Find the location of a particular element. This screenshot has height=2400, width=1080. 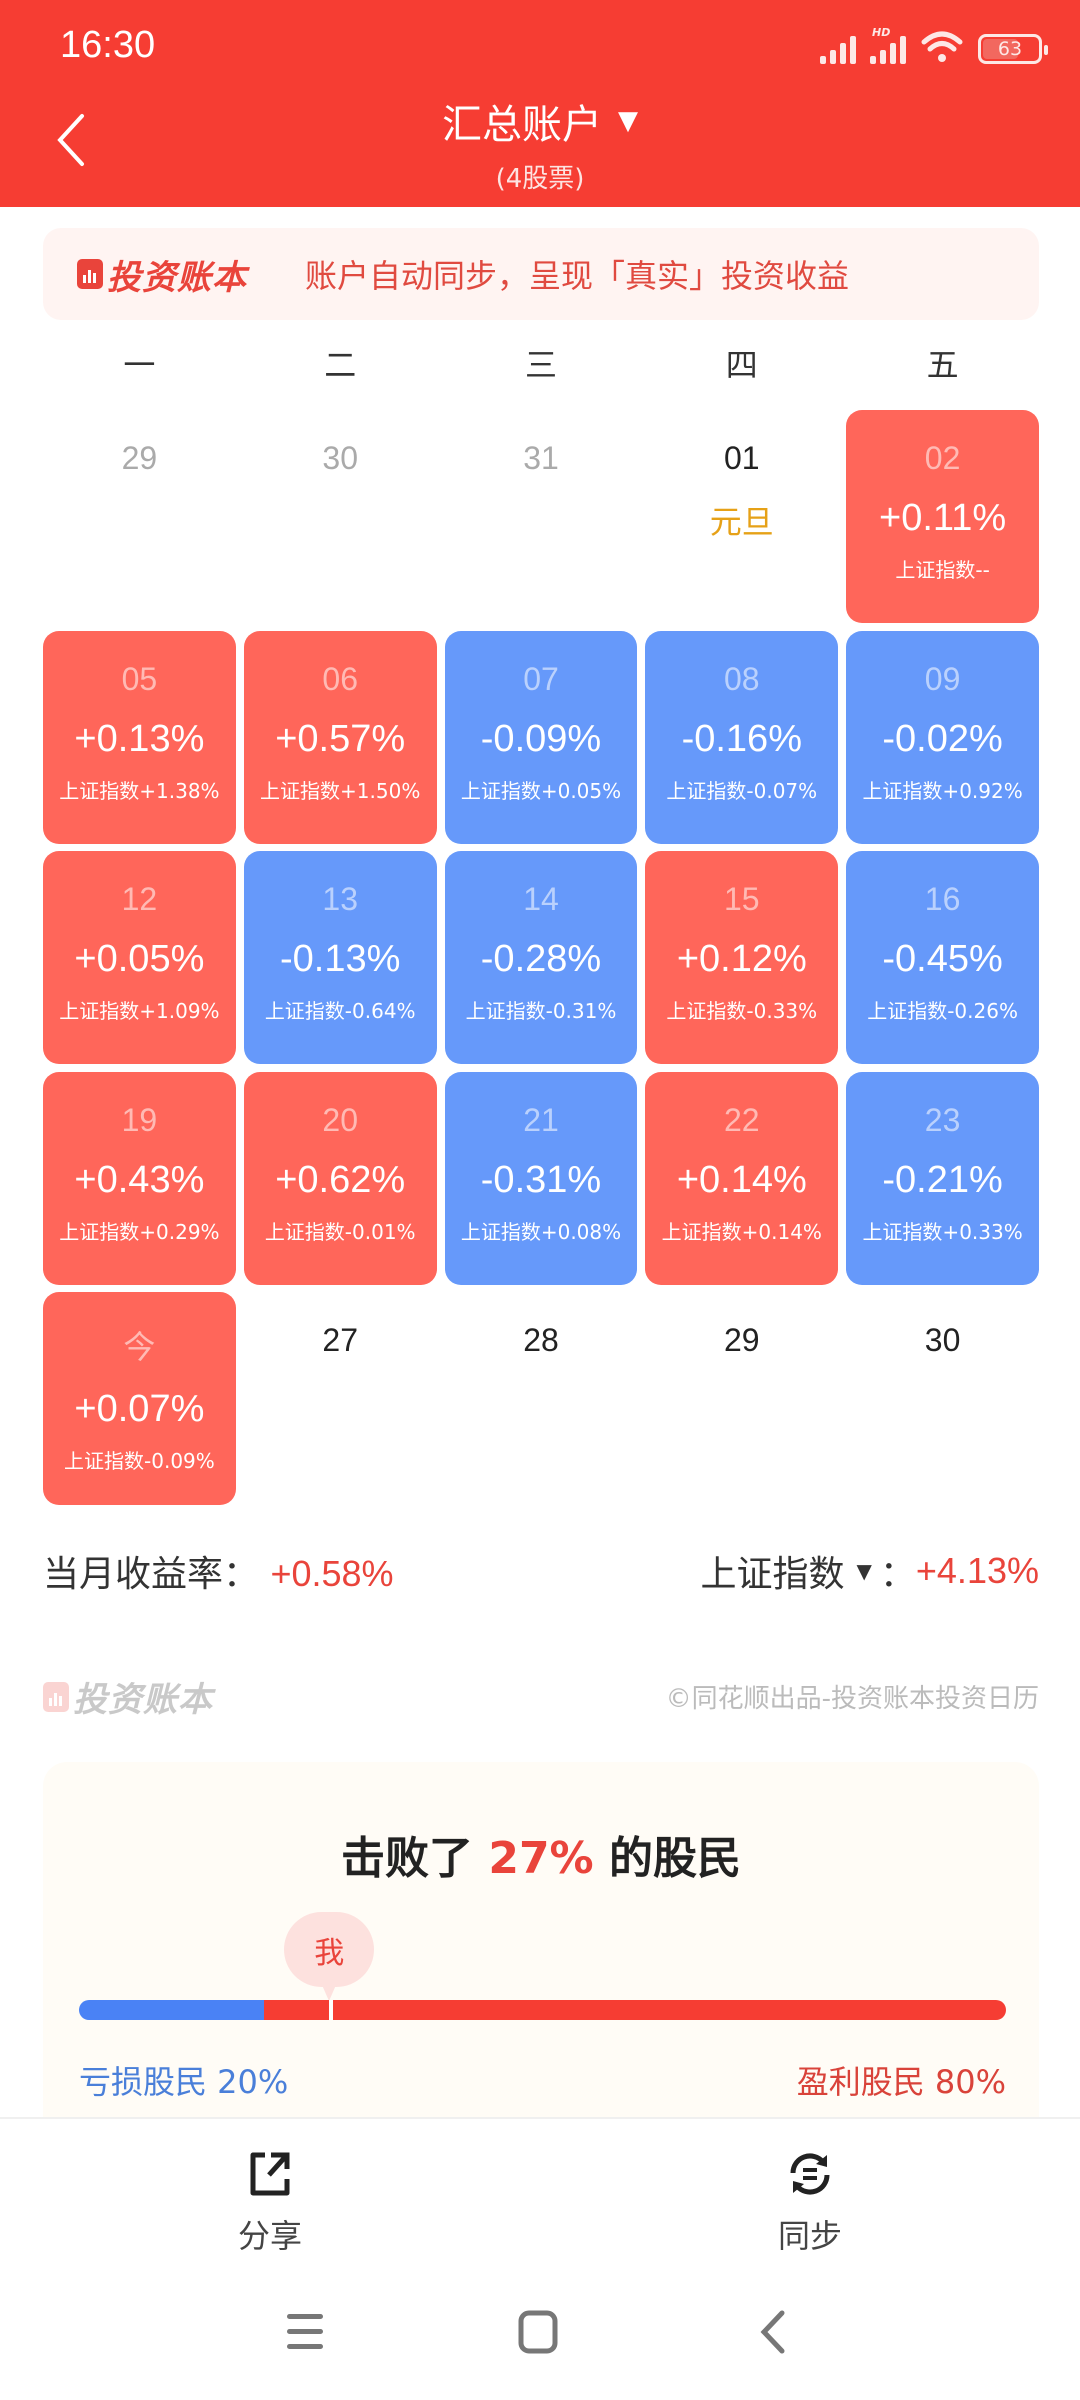

wifi-icon is located at coordinates (942, 46).